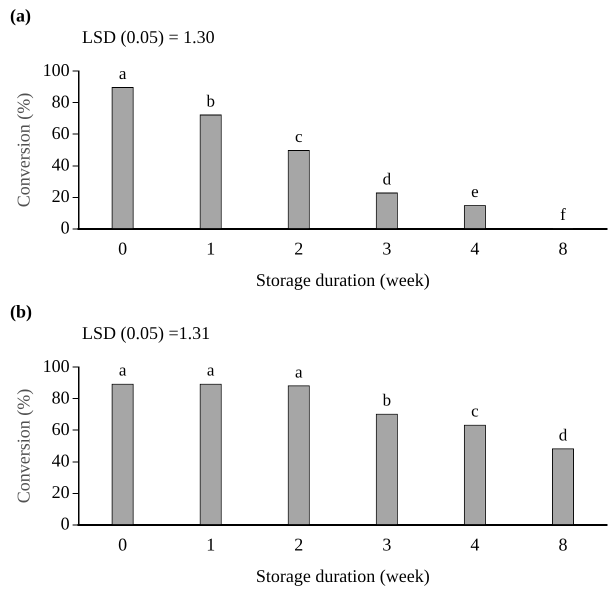 This screenshot has height=592, width=611. Describe the element at coordinates (21, 311) in the screenshot. I see `chart-title: (b)` at that location.